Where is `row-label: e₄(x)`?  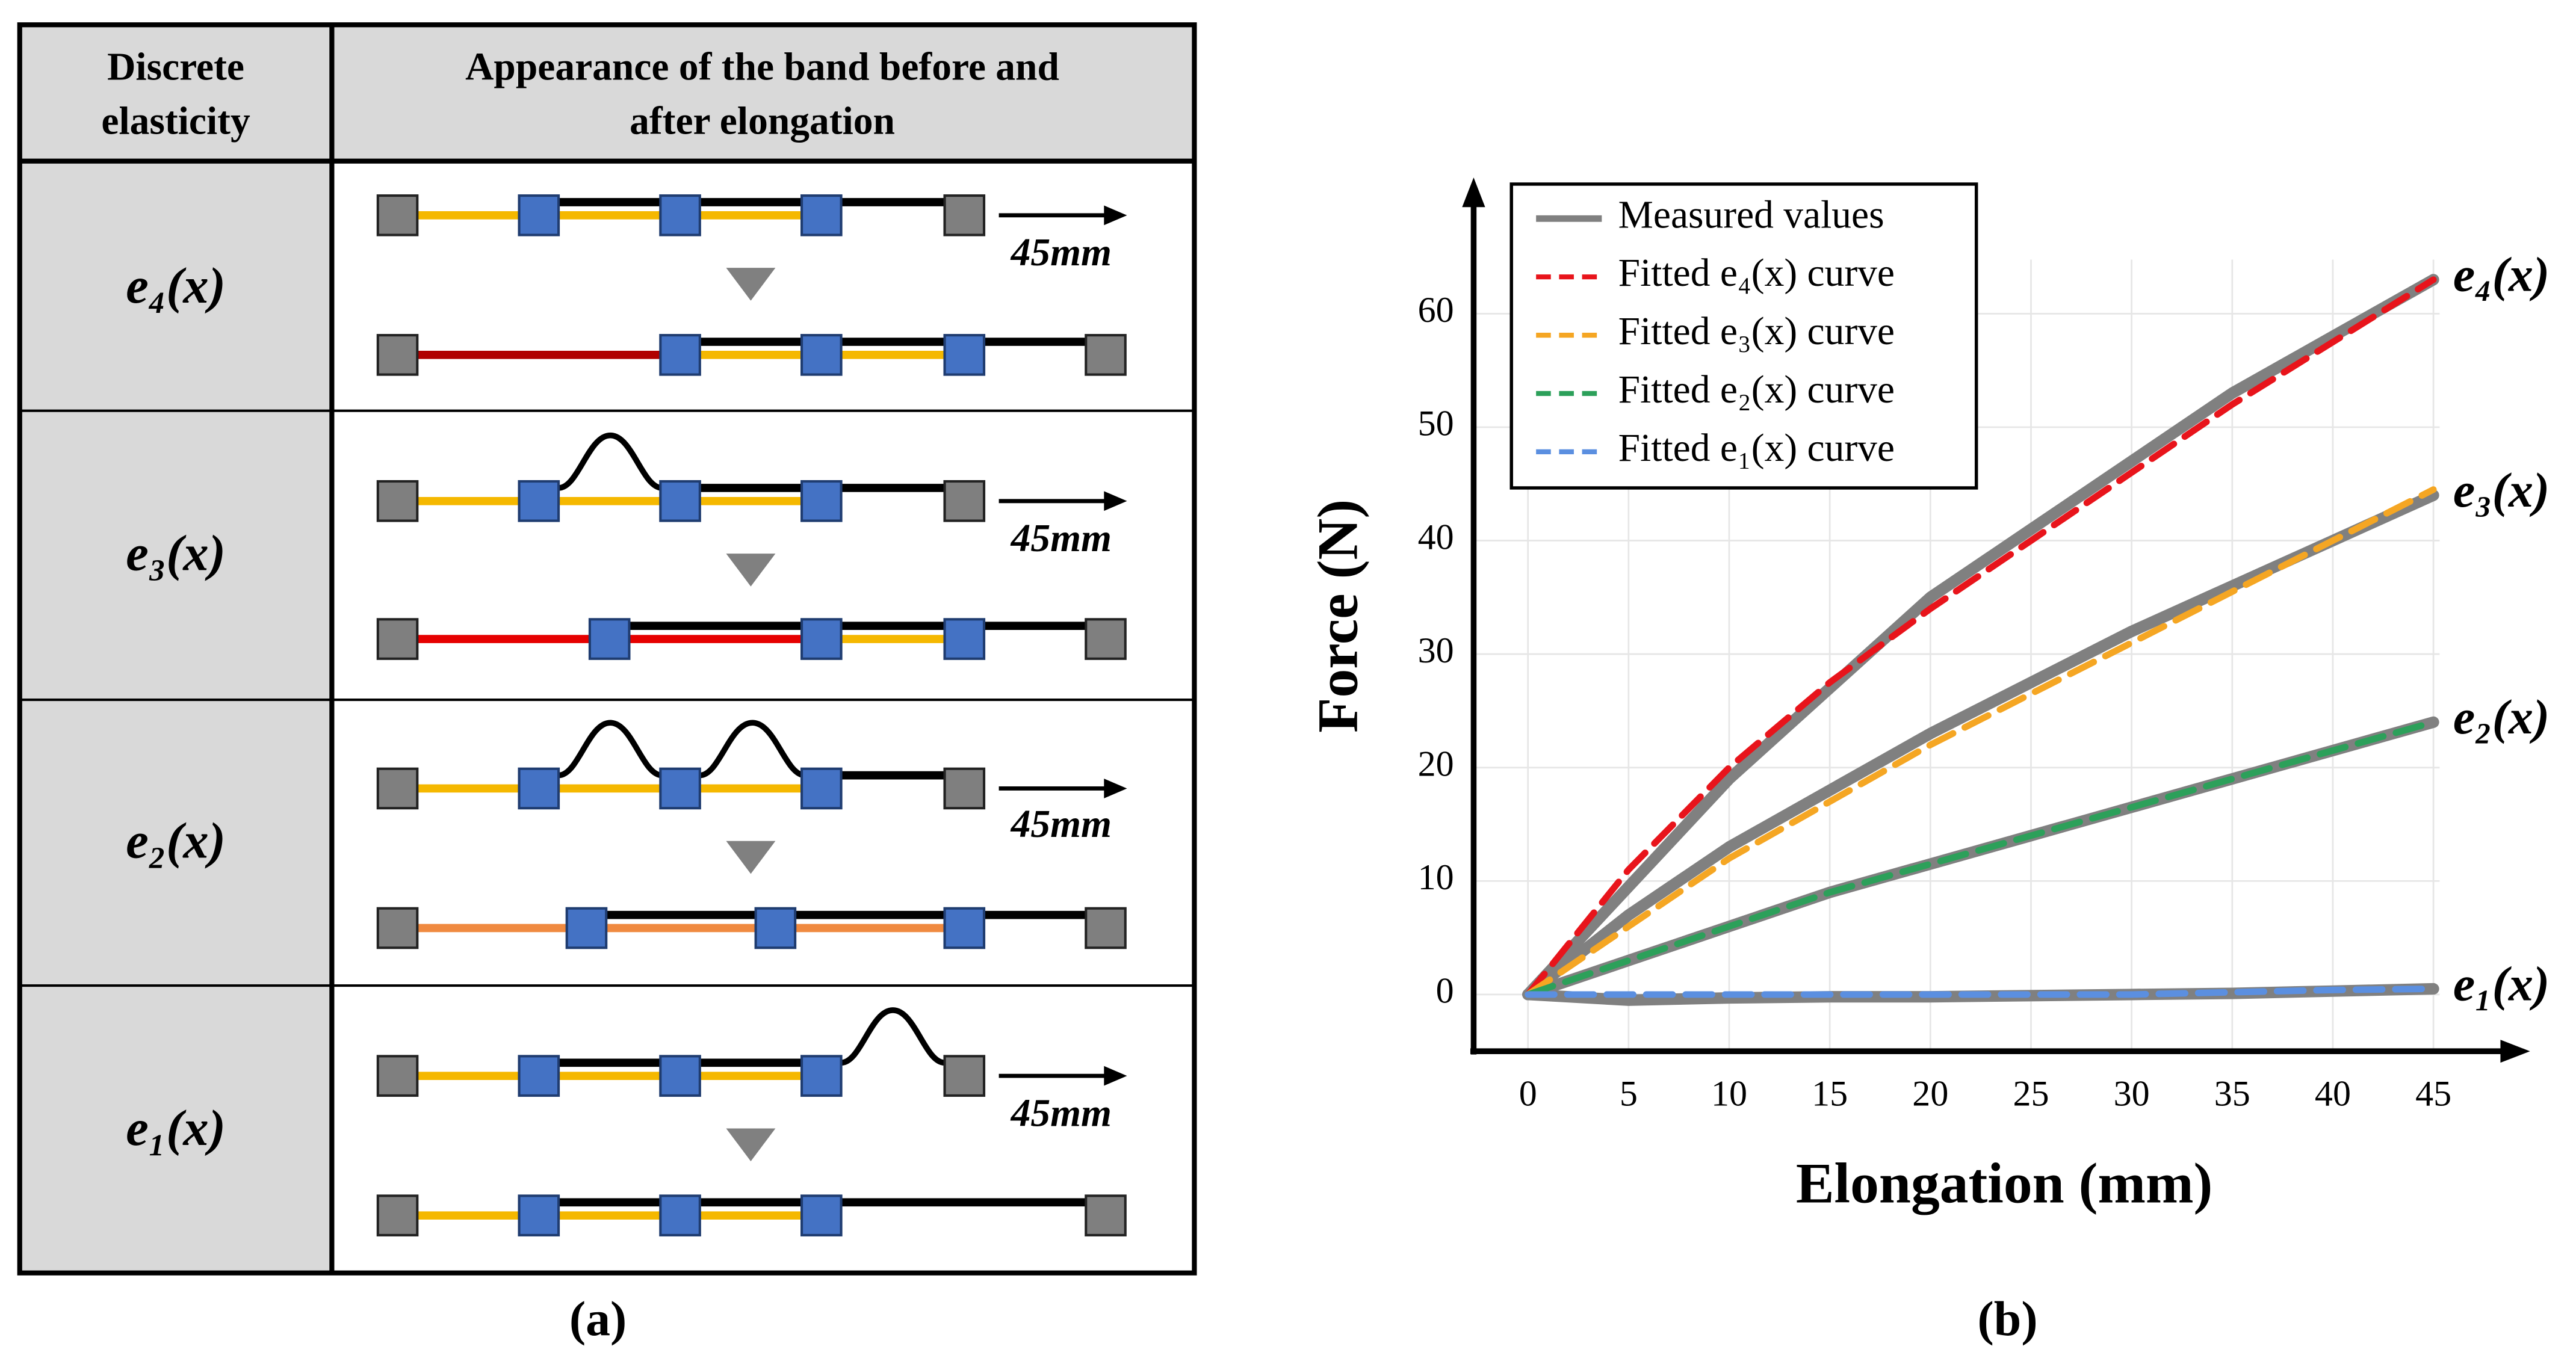
row-label: e₄(x) is located at coordinates (176, 286).